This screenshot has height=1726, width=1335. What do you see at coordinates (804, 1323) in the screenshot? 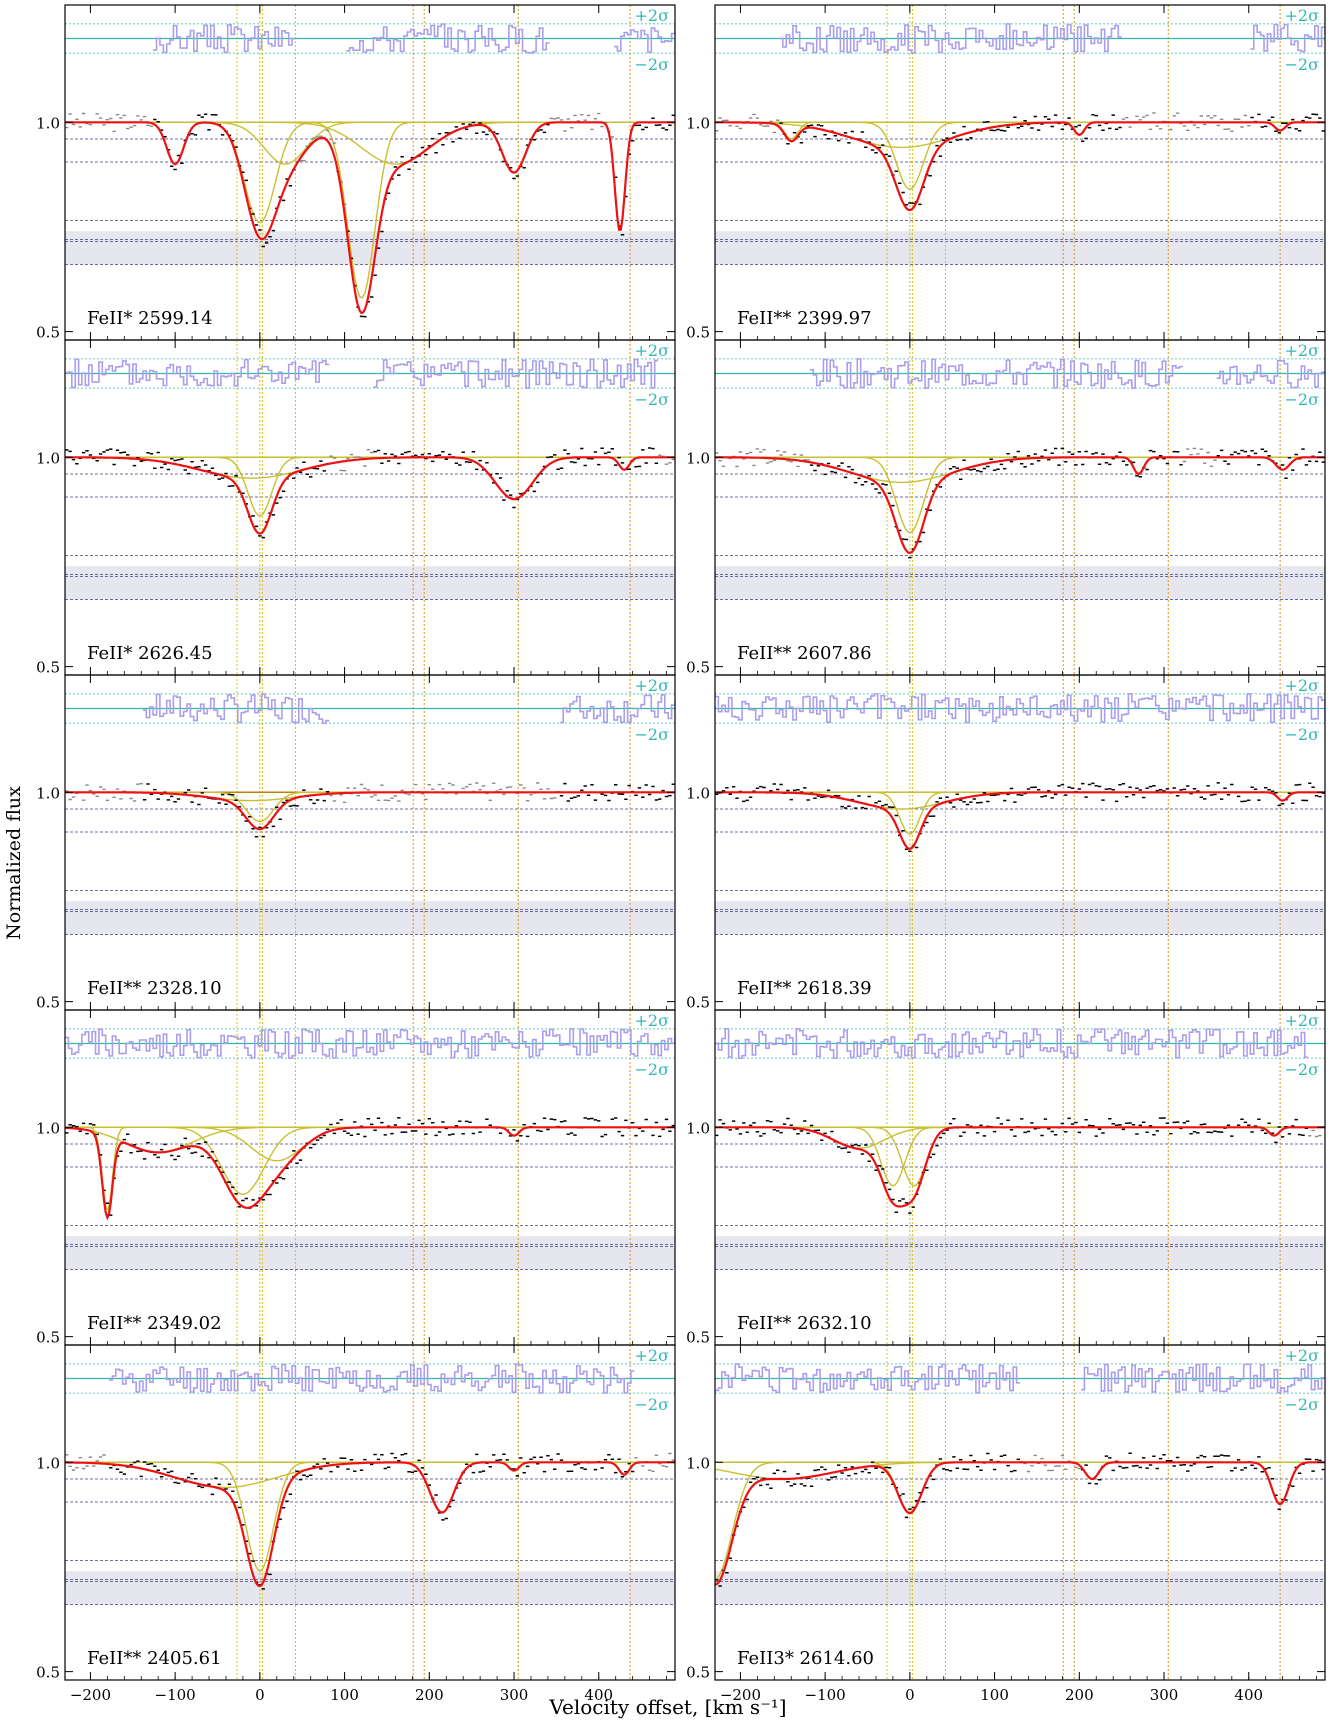
I see `panel-label: FeII** 2632.10` at bounding box center [804, 1323].